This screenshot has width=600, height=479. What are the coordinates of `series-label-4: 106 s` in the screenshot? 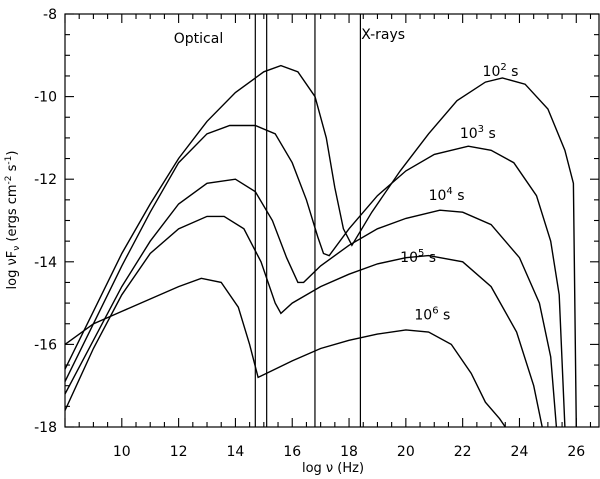 It's located at (432, 315).